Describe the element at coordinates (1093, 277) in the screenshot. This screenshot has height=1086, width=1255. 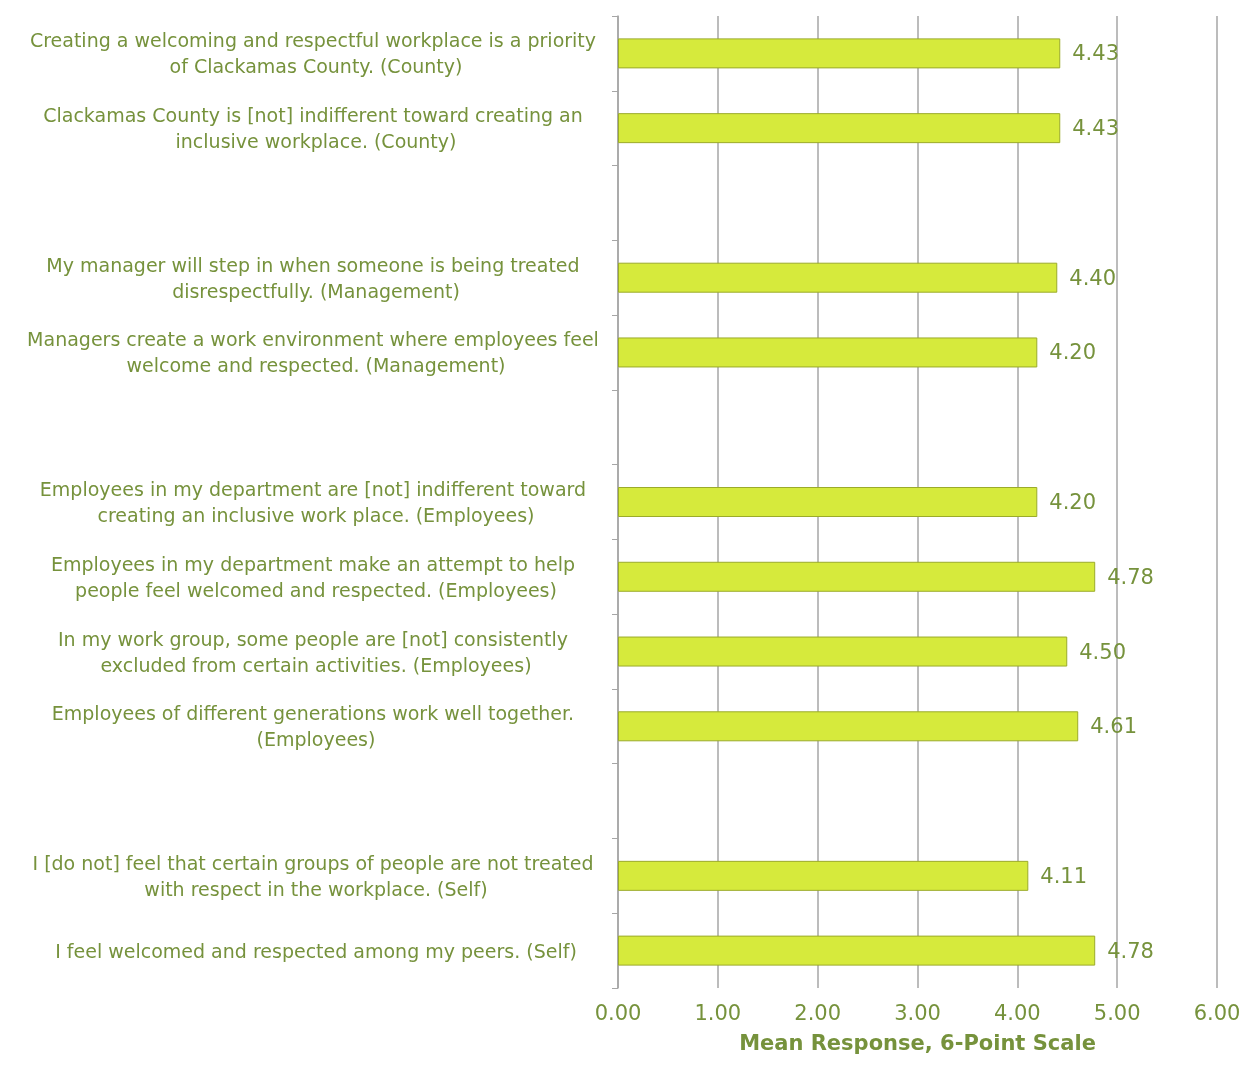
I see `data-label: 4.40` at that location.